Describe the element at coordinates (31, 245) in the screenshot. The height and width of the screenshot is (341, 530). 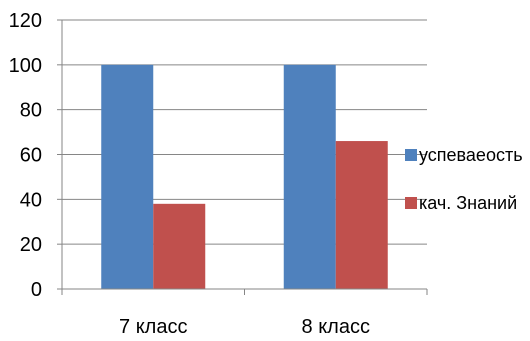
I see `y-tick-label: 20` at that location.